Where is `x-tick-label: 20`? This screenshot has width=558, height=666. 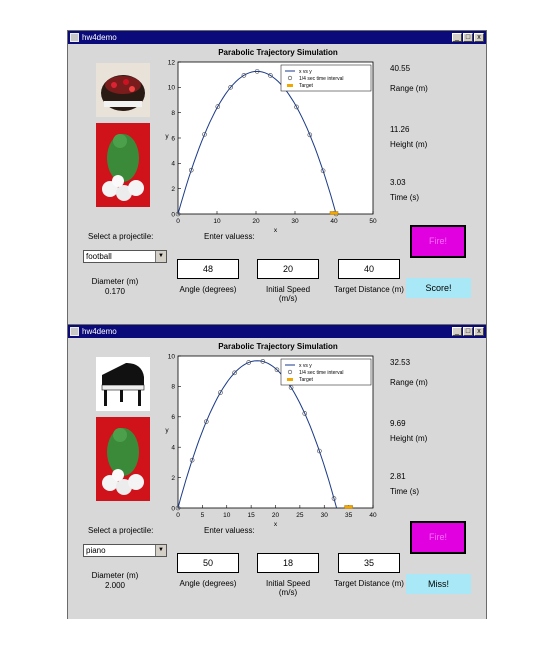 x-tick-label: 20 is located at coordinates (276, 515).